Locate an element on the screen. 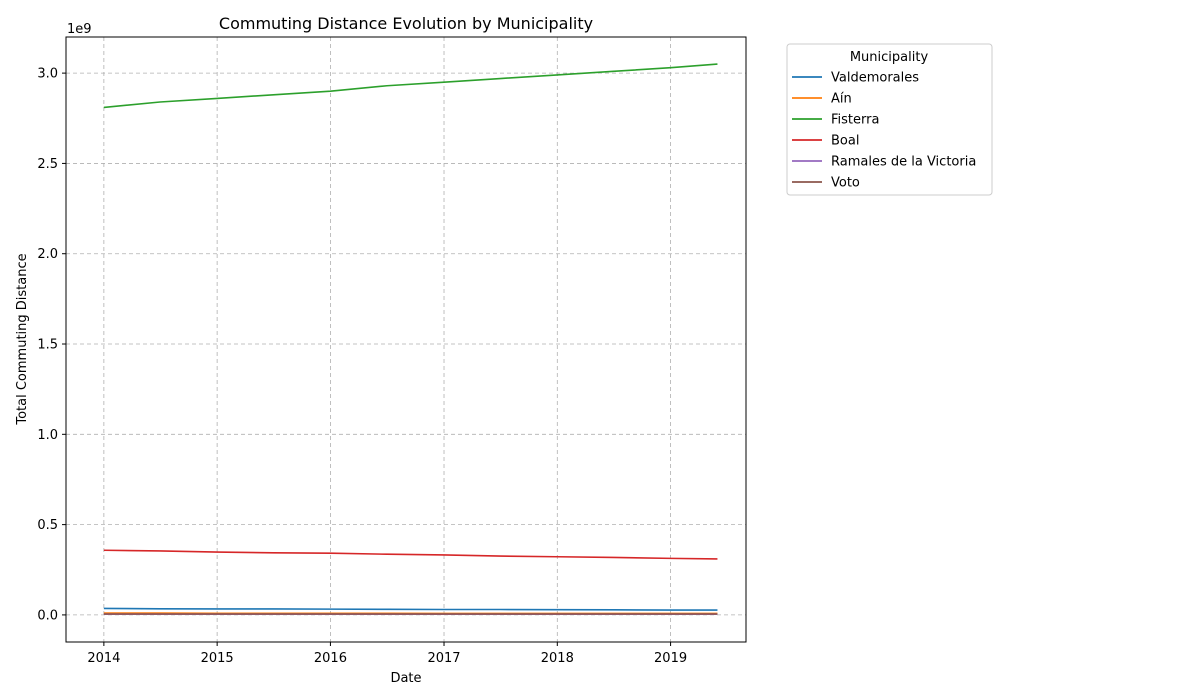 The image size is (1200, 700). x-tick-label: 2015 is located at coordinates (217, 658).